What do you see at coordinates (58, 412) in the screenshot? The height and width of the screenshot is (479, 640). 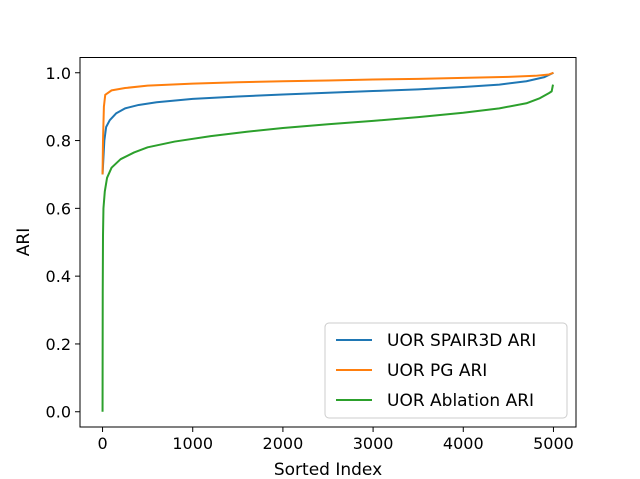 I see `y-tick-label: 0.0` at bounding box center [58, 412].